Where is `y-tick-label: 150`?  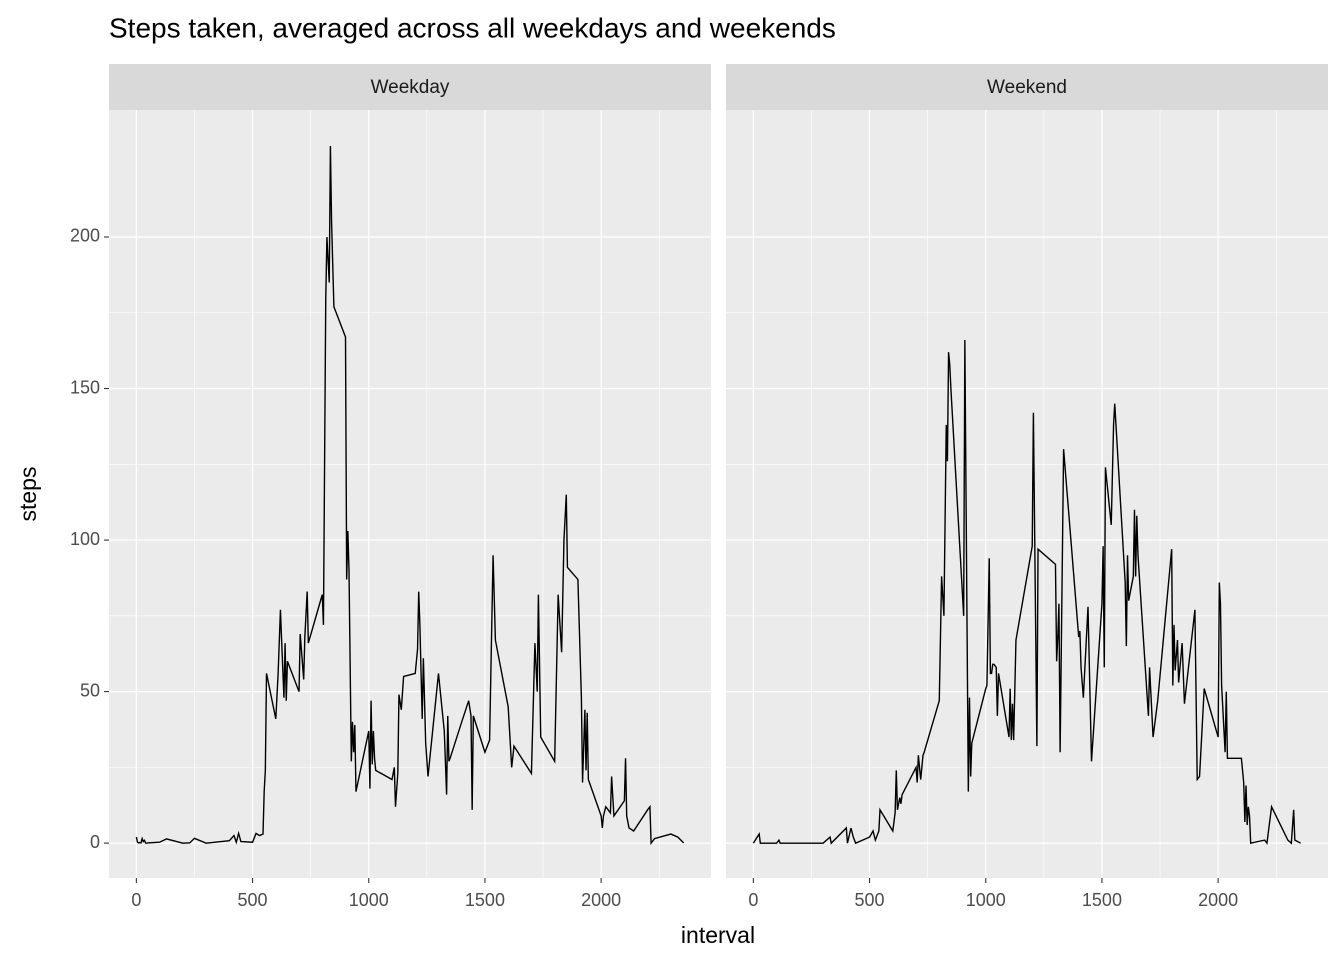
y-tick-label: 150 is located at coordinates (85, 387).